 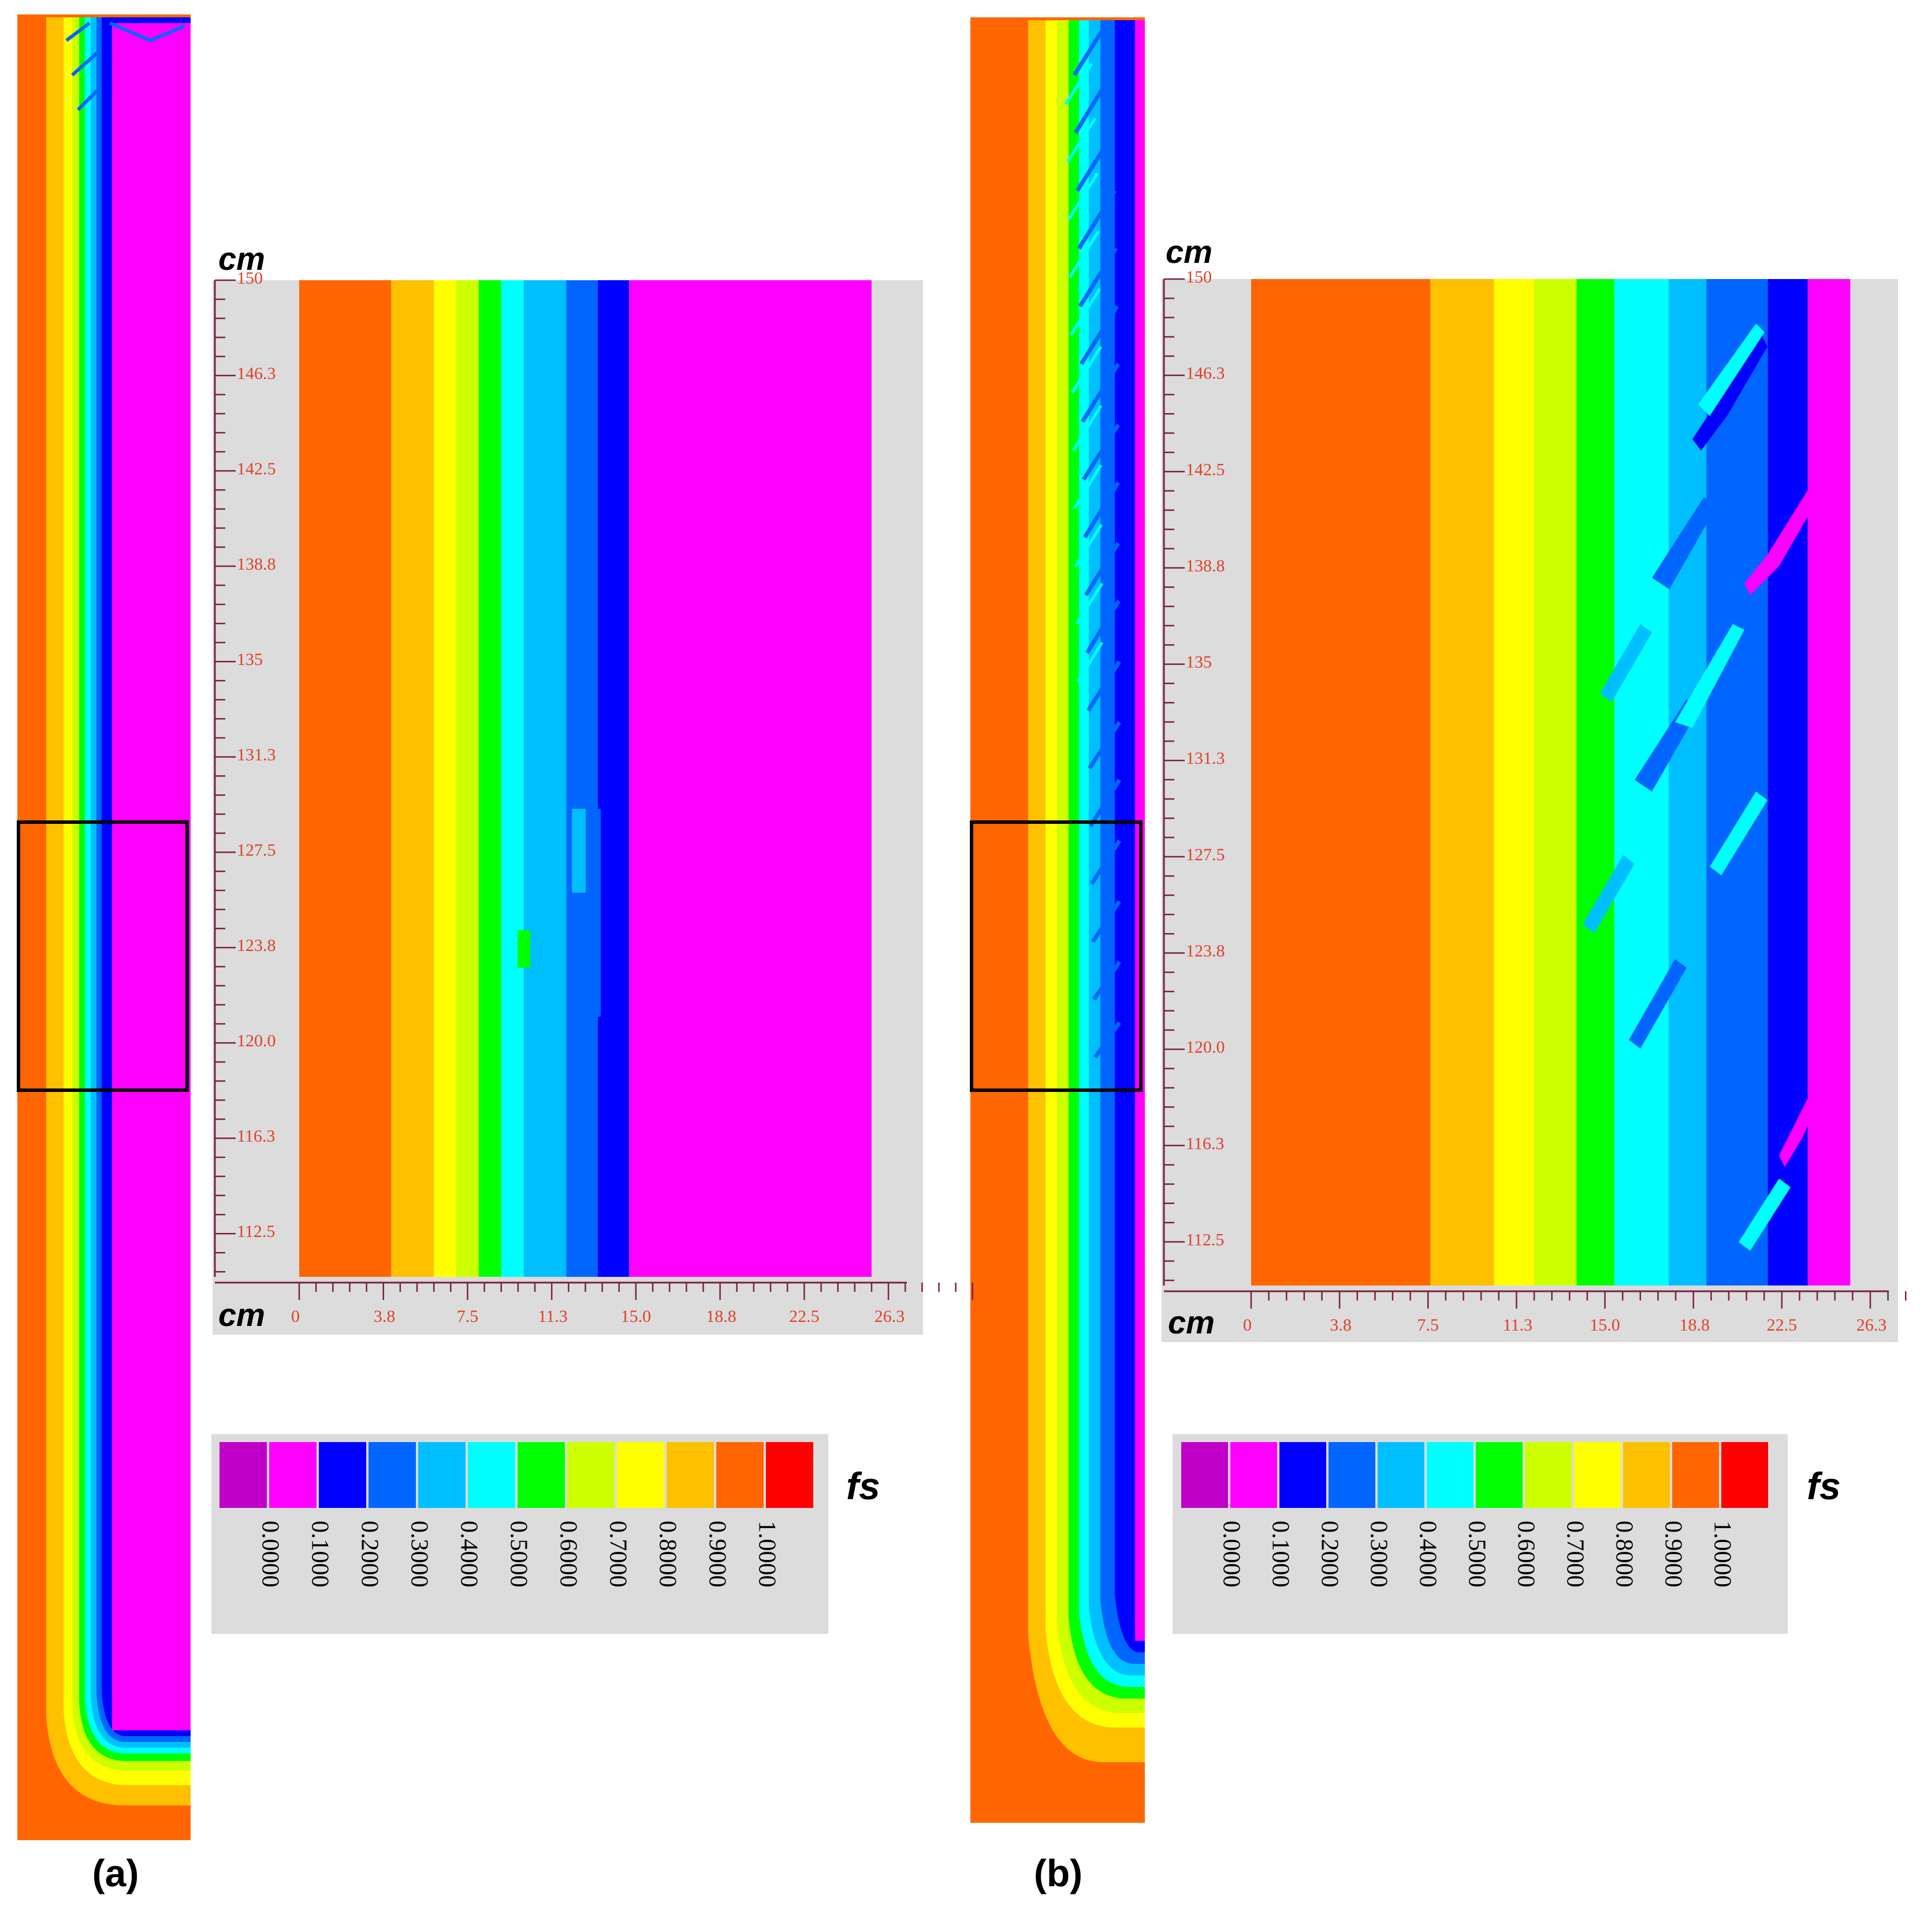 I want to click on zoom-b-x-unit: cm, so click(x=1191, y=1322).